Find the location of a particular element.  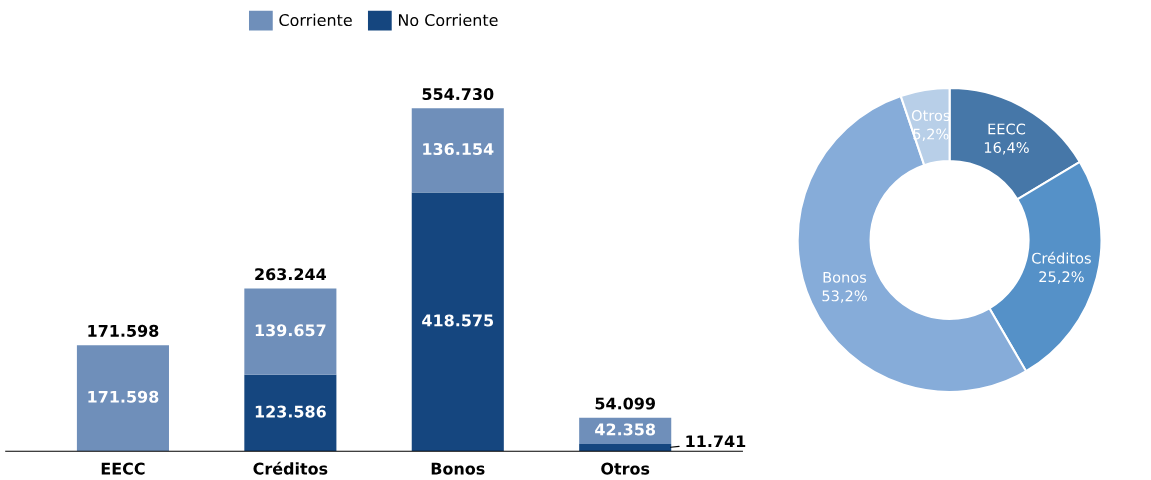

data-label: 418.575 is located at coordinates (458, 320).